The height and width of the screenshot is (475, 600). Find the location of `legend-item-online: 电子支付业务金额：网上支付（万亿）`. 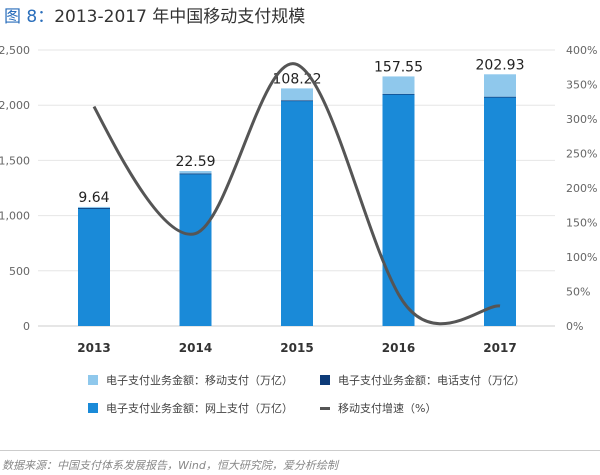

legend-item-online: 电子支付业务金额：网上支付（万亿） is located at coordinates (190, 408).